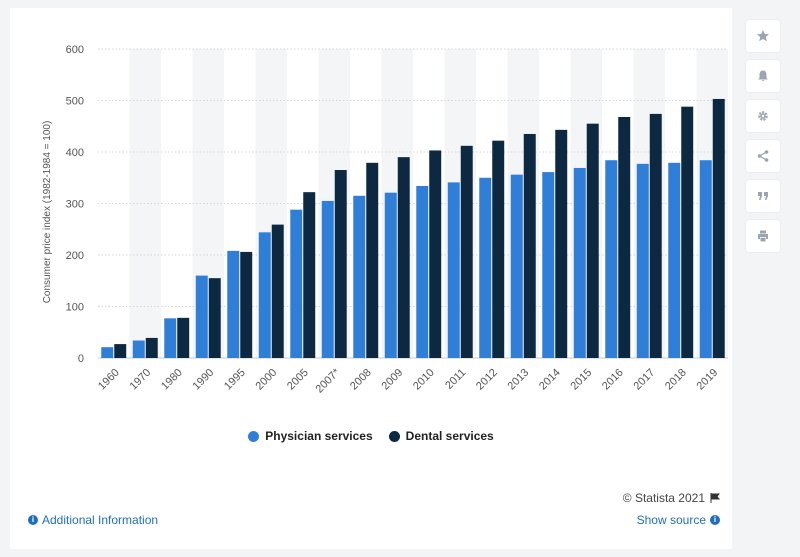 This screenshot has width=800, height=557. Describe the element at coordinates (676, 380) in the screenshot. I see `x-tick-label: 2018` at that location.